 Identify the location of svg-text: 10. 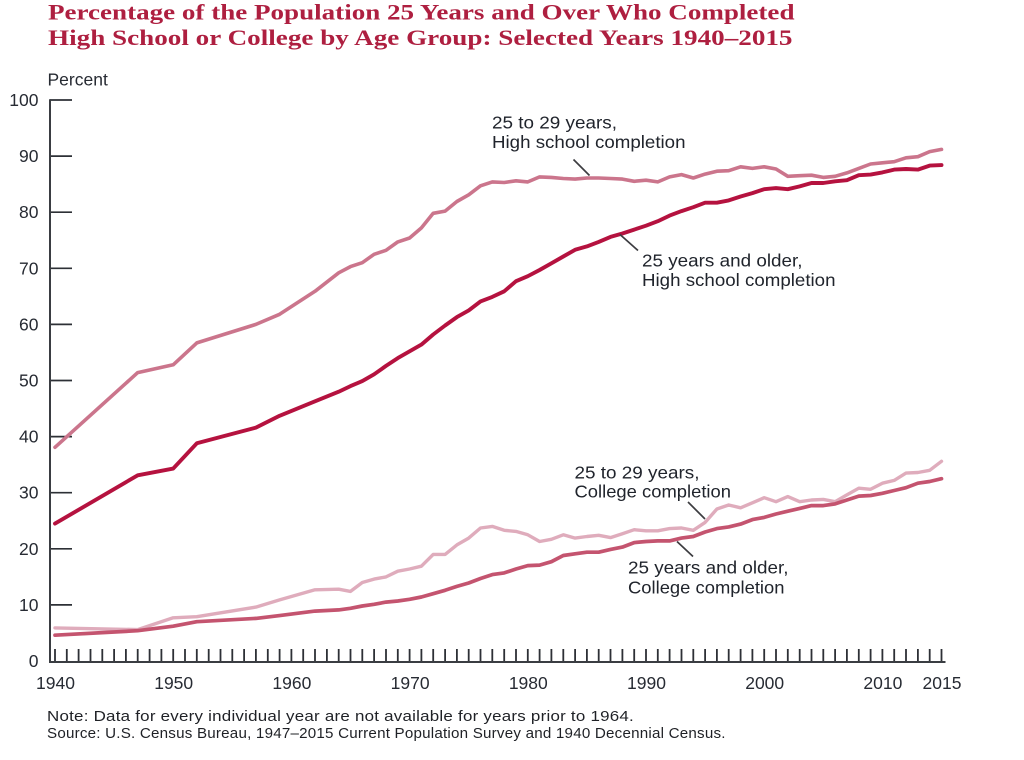
(29, 605).